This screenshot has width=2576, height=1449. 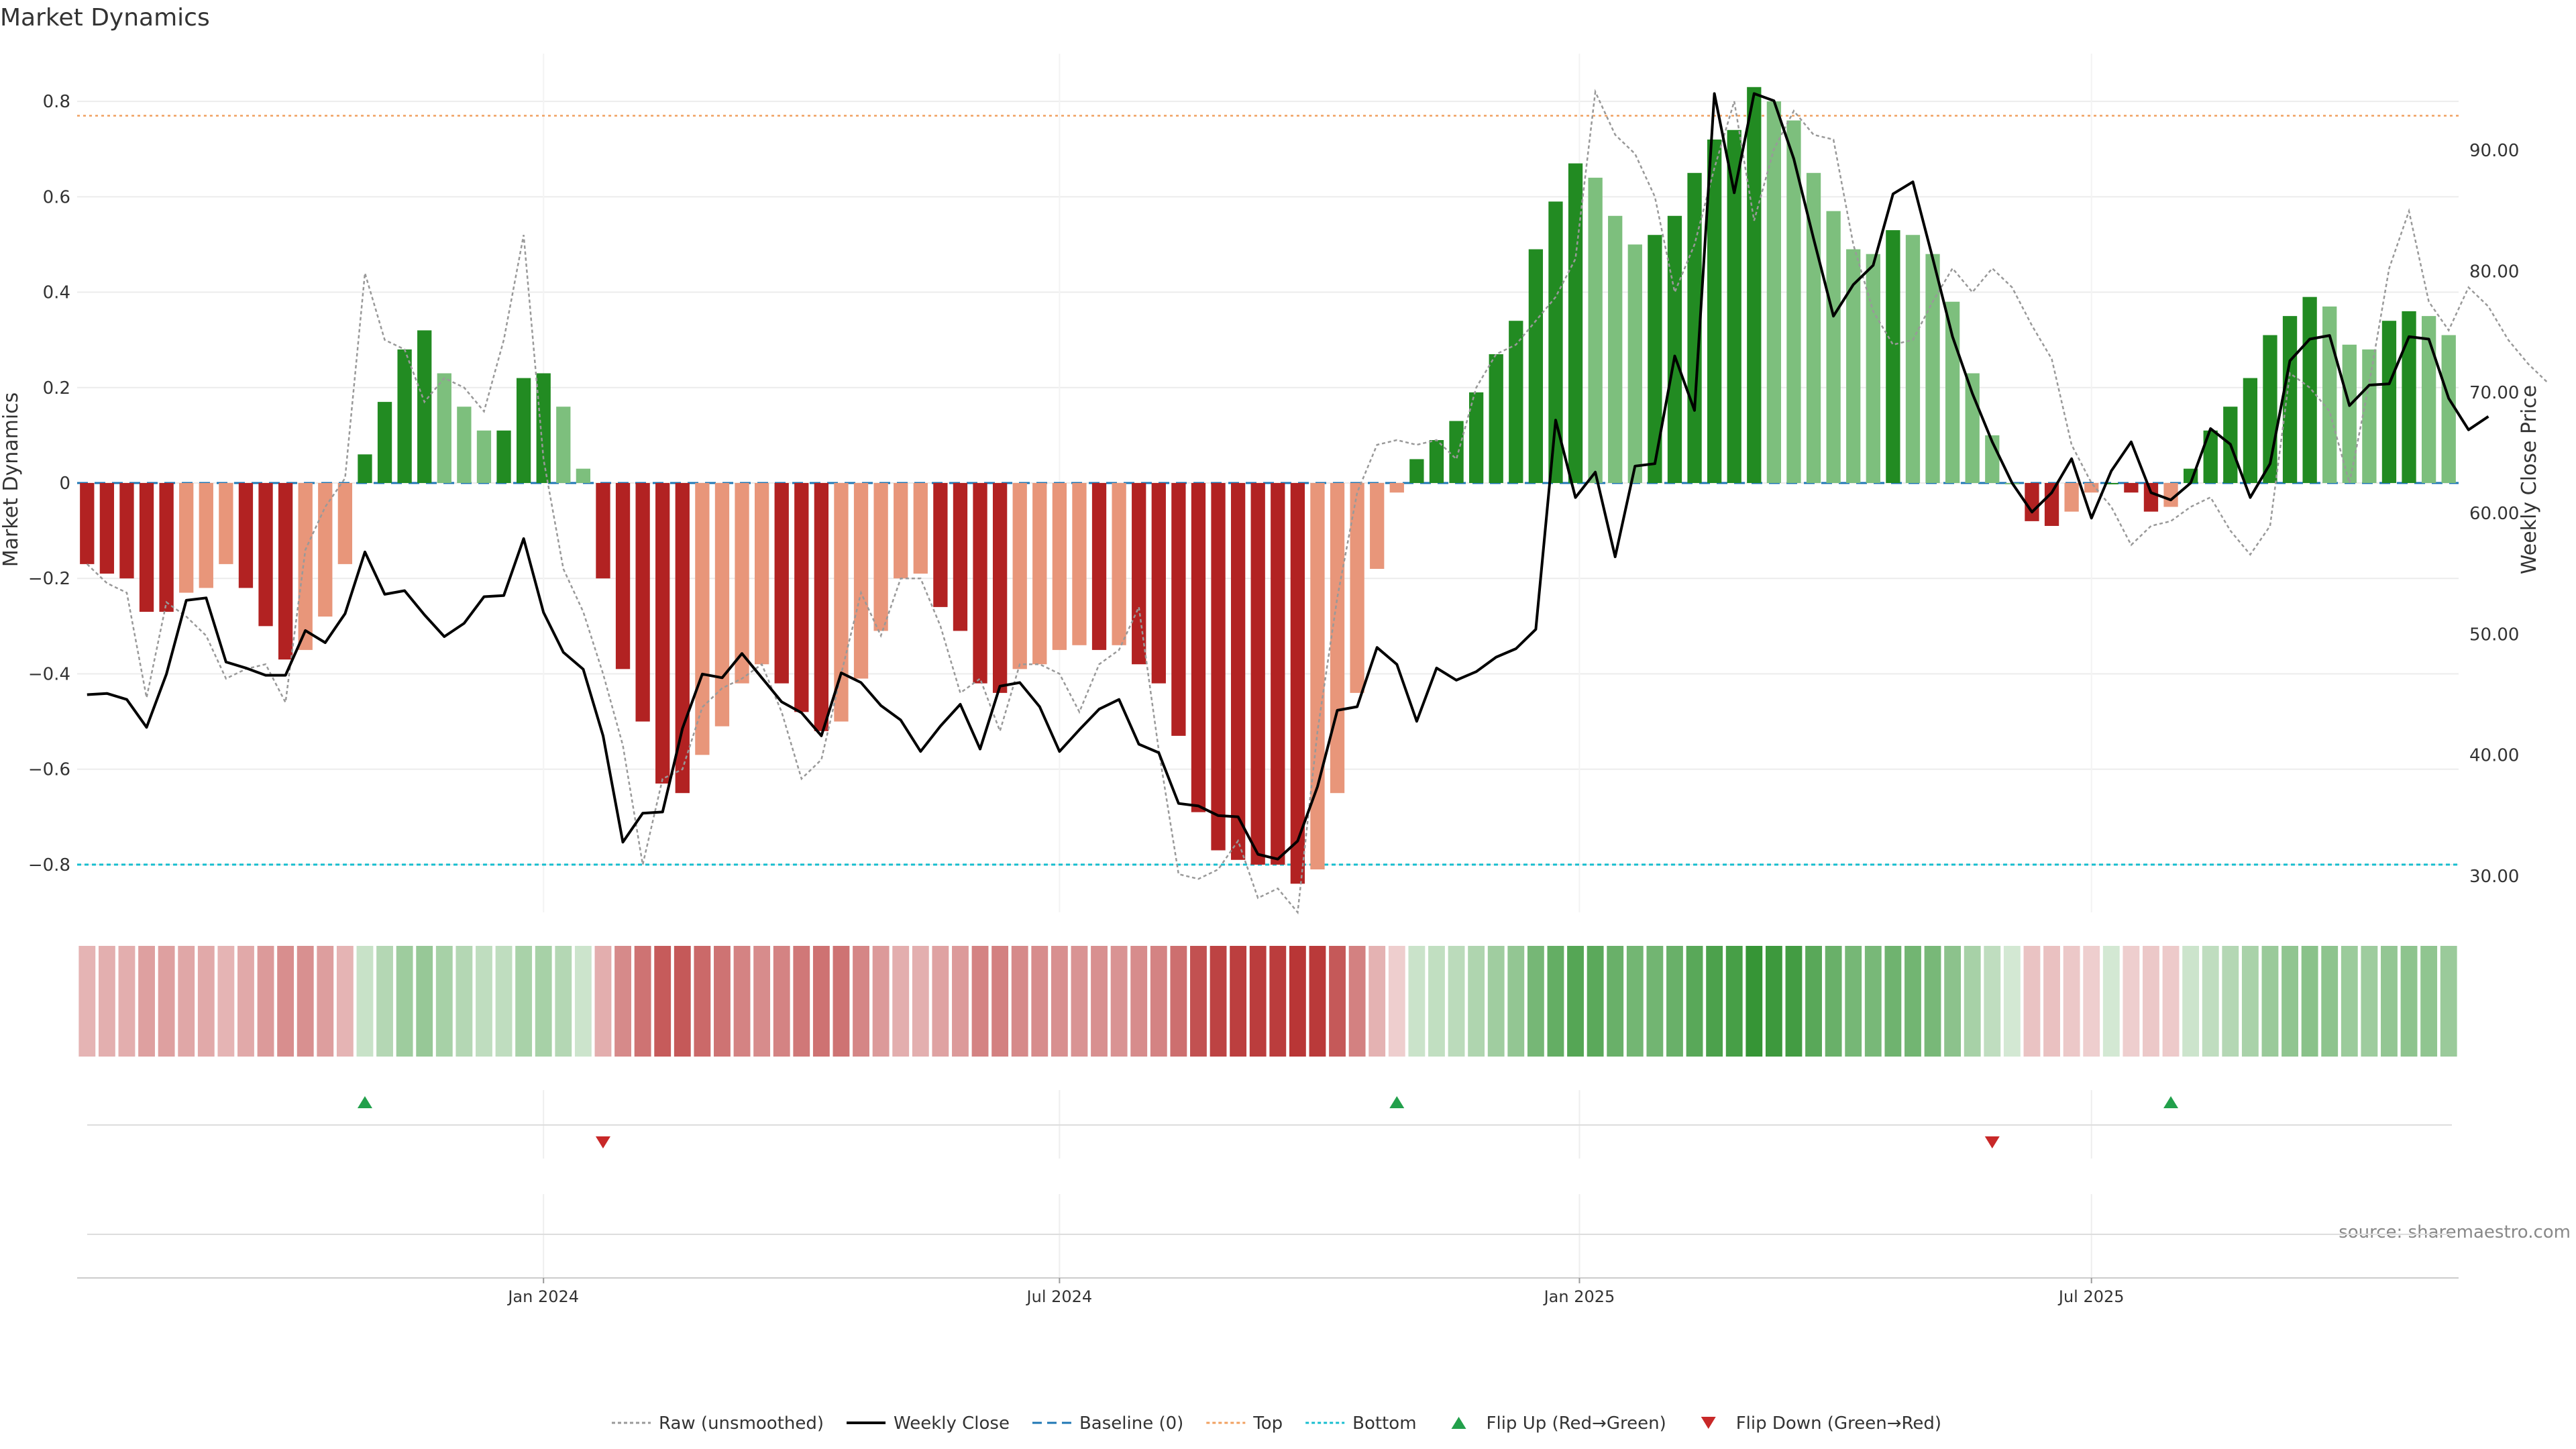 What do you see at coordinates (1267, 1001) in the screenshot?
I see `signal-strip` at bounding box center [1267, 1001].